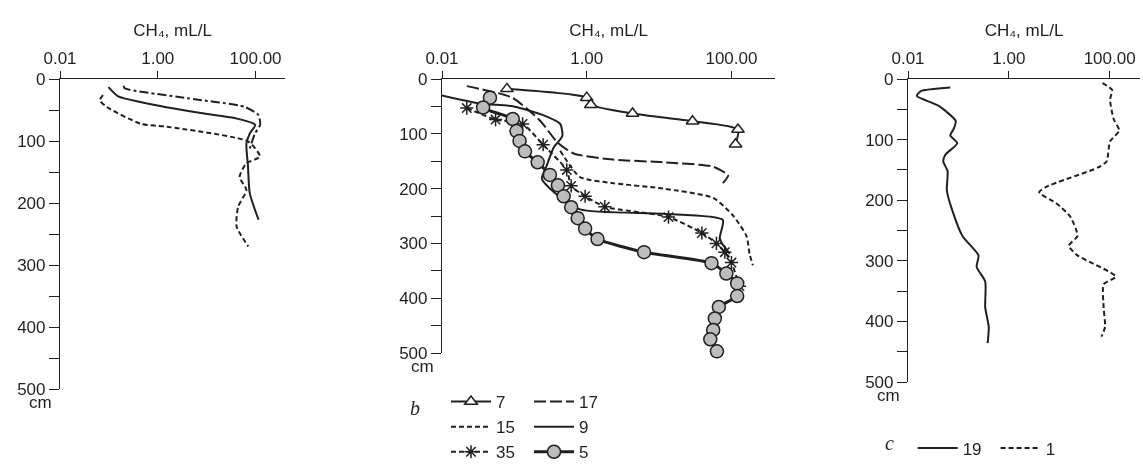 Image resolution: width=1143 pixels, height=470 pixels. I want to click on legend-label: 5, so click(584, 453).